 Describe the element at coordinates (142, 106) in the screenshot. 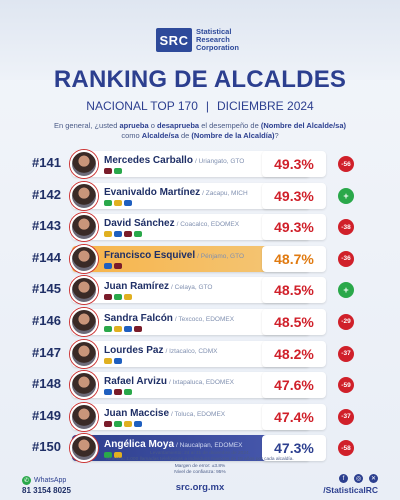

I see `subtitle-scope: NACIONAL TOP 170` at that location.